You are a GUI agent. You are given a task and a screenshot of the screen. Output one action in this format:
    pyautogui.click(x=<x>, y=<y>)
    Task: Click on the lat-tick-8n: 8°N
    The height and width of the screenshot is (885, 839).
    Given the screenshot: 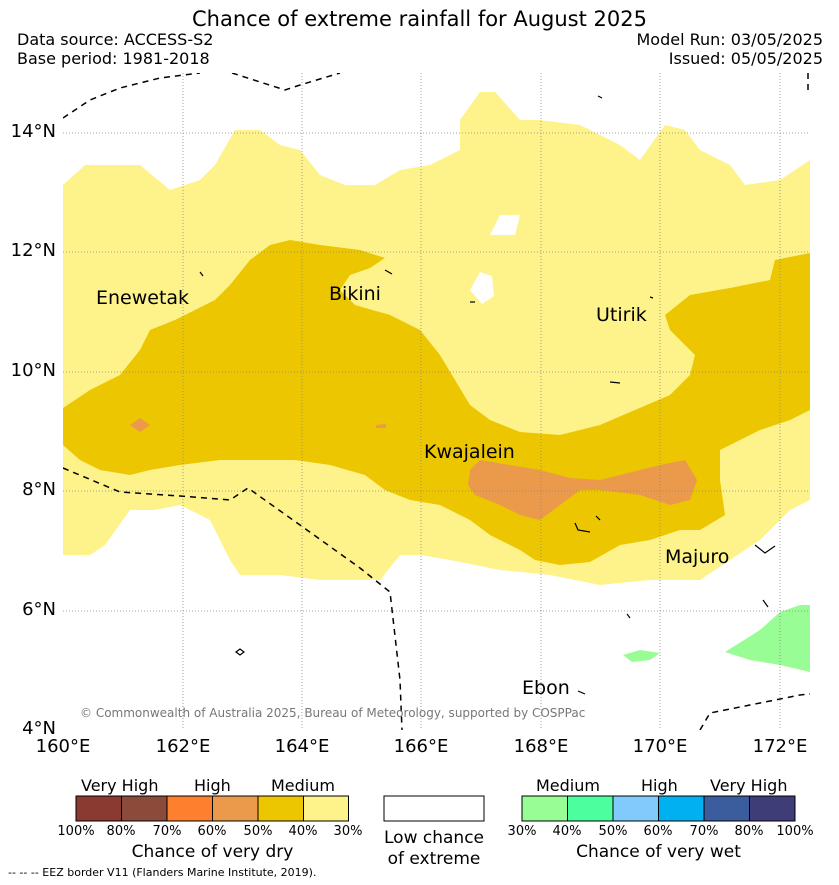 What is the action you would take?
    pyautogui.click(x=39, y=489)
    